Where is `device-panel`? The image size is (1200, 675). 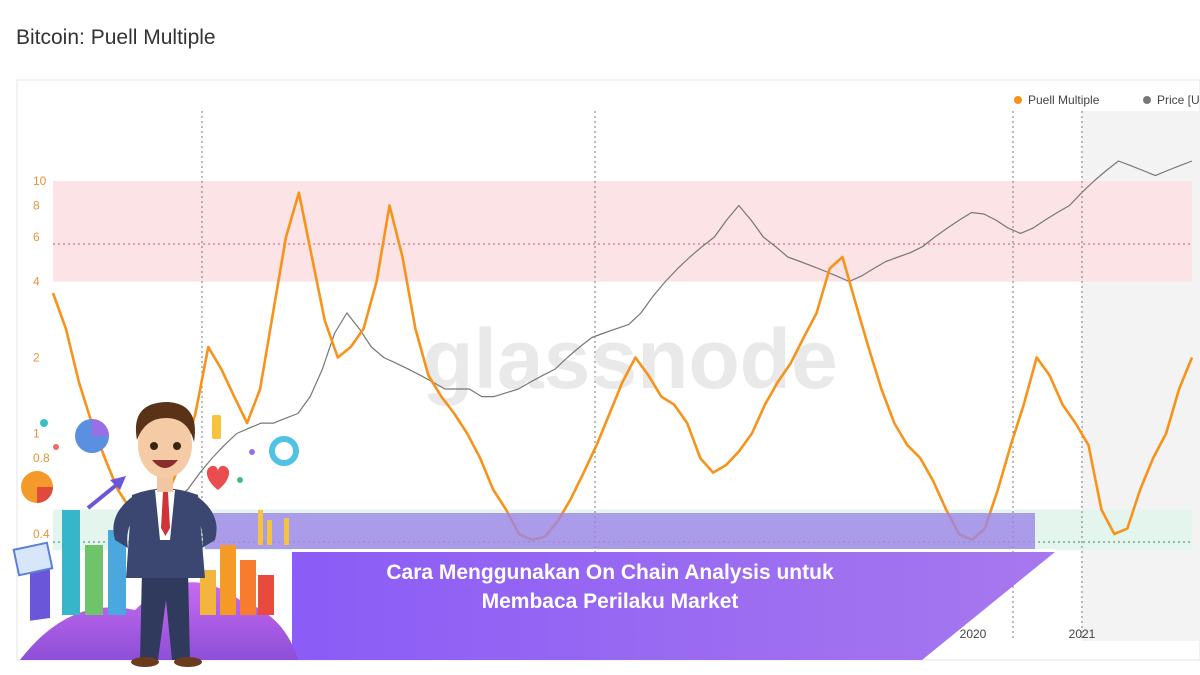 device-panel is located at coordinates (33, 559).